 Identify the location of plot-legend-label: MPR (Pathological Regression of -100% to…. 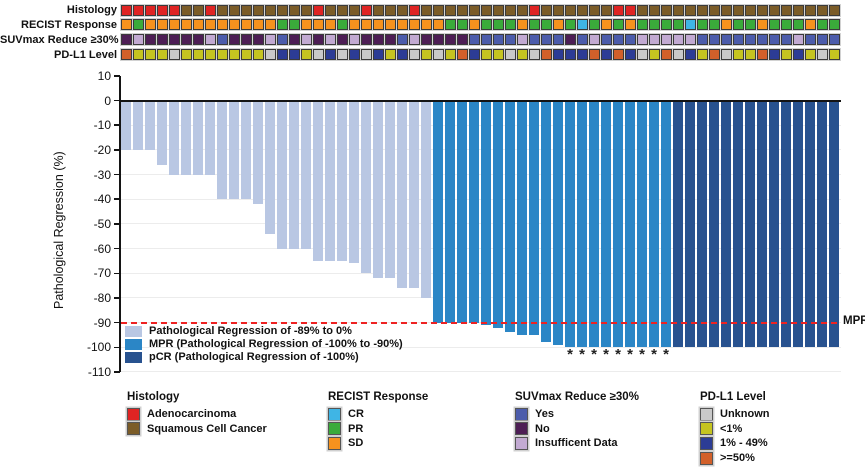
(276, 344).